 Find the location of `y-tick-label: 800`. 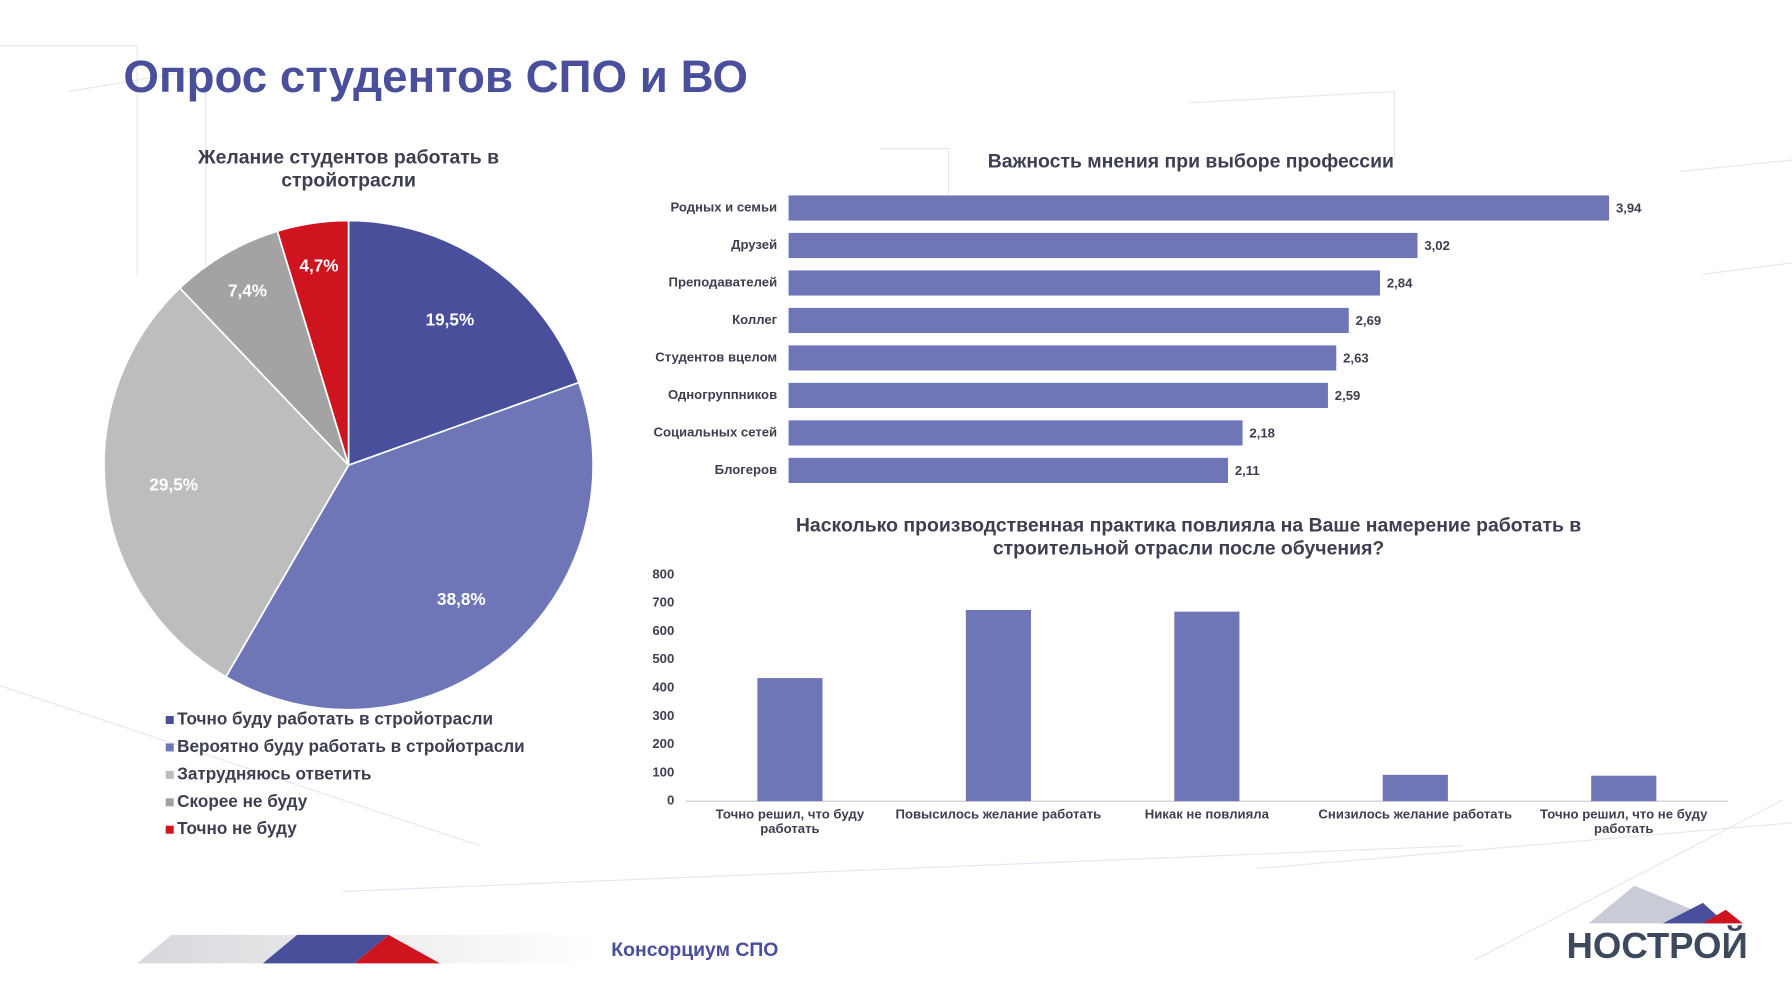

y-tick-label: 800 is located at coordinates (663, 573).